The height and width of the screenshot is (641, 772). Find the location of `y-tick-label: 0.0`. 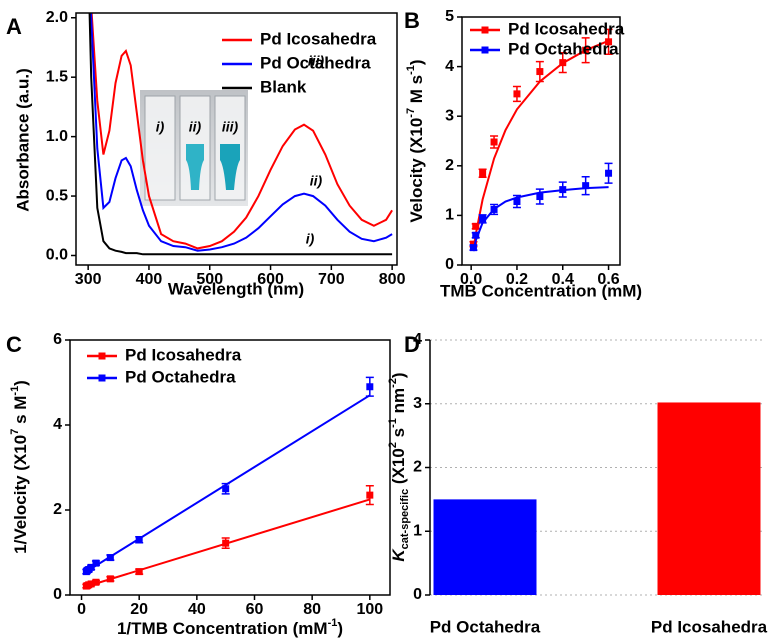

y-tick-label: 0.0 is located at coordinates (57, 255).